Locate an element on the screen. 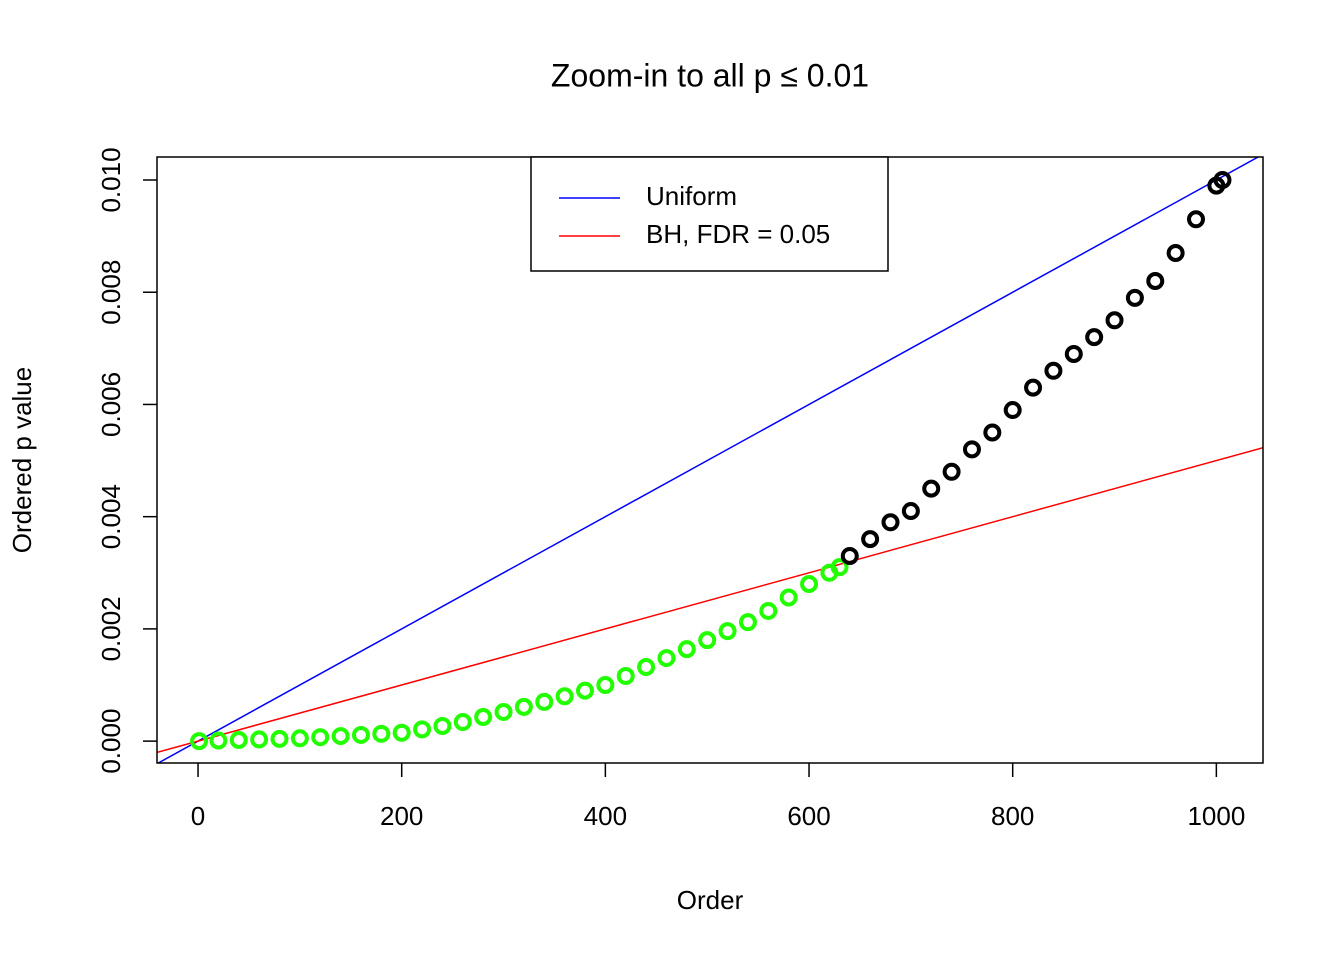 This screenshot has width=1344, height=965. y-tick-label: 0.010 is located at coordinates (111, 179).